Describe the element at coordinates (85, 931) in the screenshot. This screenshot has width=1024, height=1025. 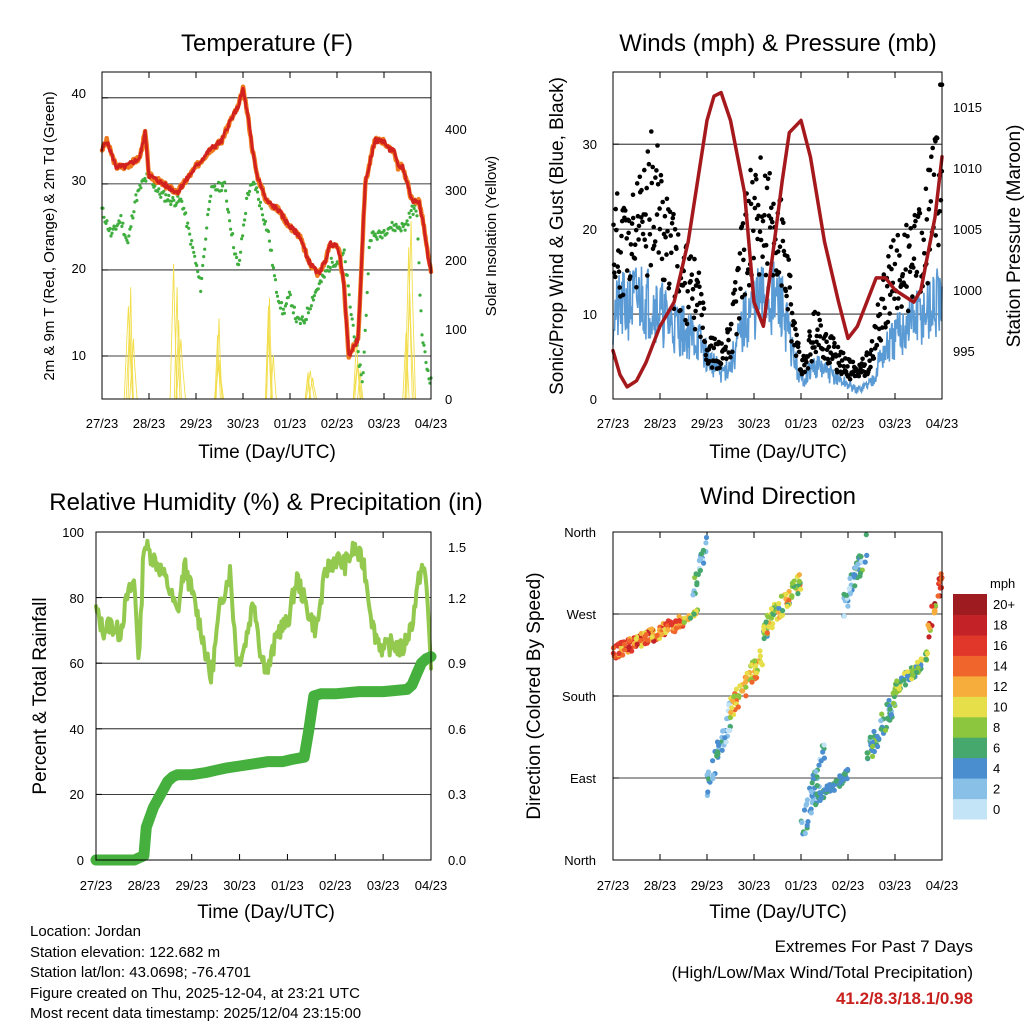
I see `info-location: Location: Jordan` at that location.